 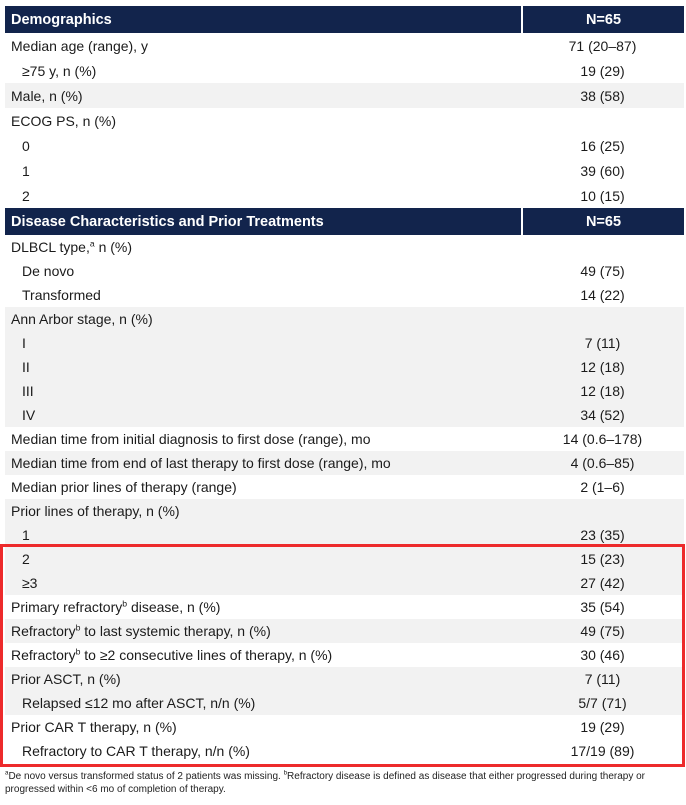 What do you see at coordinates (602, 487) in the screenshot?
I see `row-value: 2 (1–6)` at bounding box center [602, 487].